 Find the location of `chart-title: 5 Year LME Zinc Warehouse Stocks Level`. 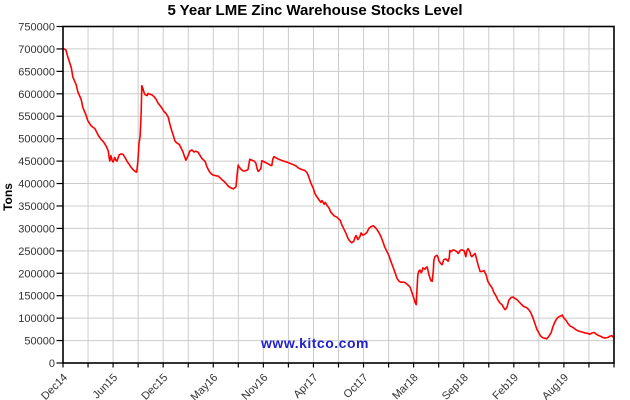

chart-title: 5 Year LME Zinc Warehouse Stocks Level is located at coordinates (315, 10).